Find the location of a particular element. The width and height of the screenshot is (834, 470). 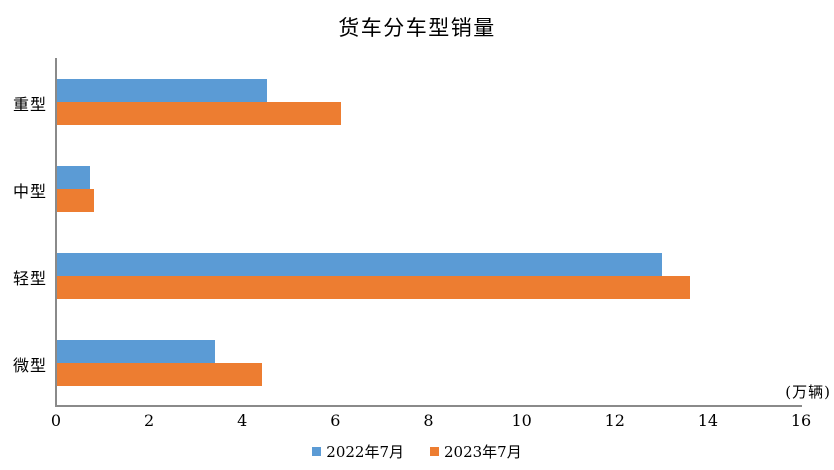

legend-label: 2023年7月 is located at coordinates (483, 452).